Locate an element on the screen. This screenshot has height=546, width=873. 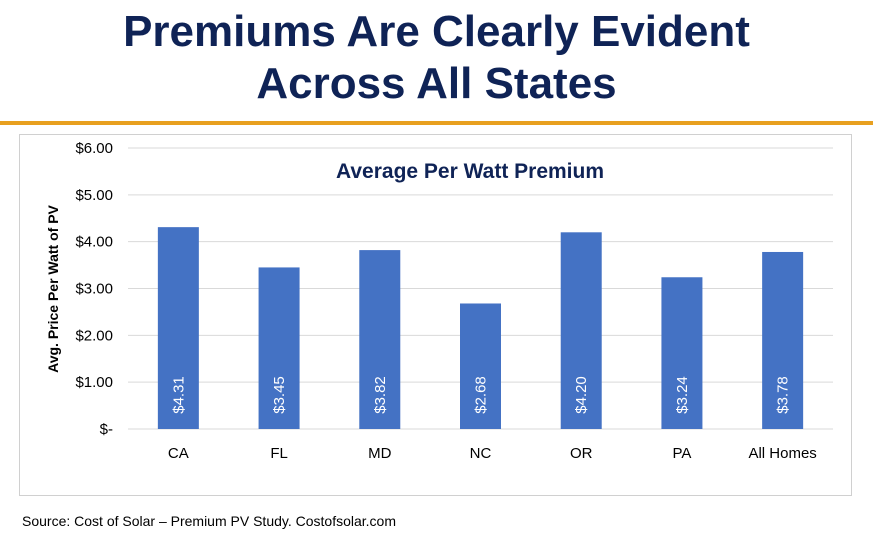
y-tick-label: $- is located at coordinates (106, 429).